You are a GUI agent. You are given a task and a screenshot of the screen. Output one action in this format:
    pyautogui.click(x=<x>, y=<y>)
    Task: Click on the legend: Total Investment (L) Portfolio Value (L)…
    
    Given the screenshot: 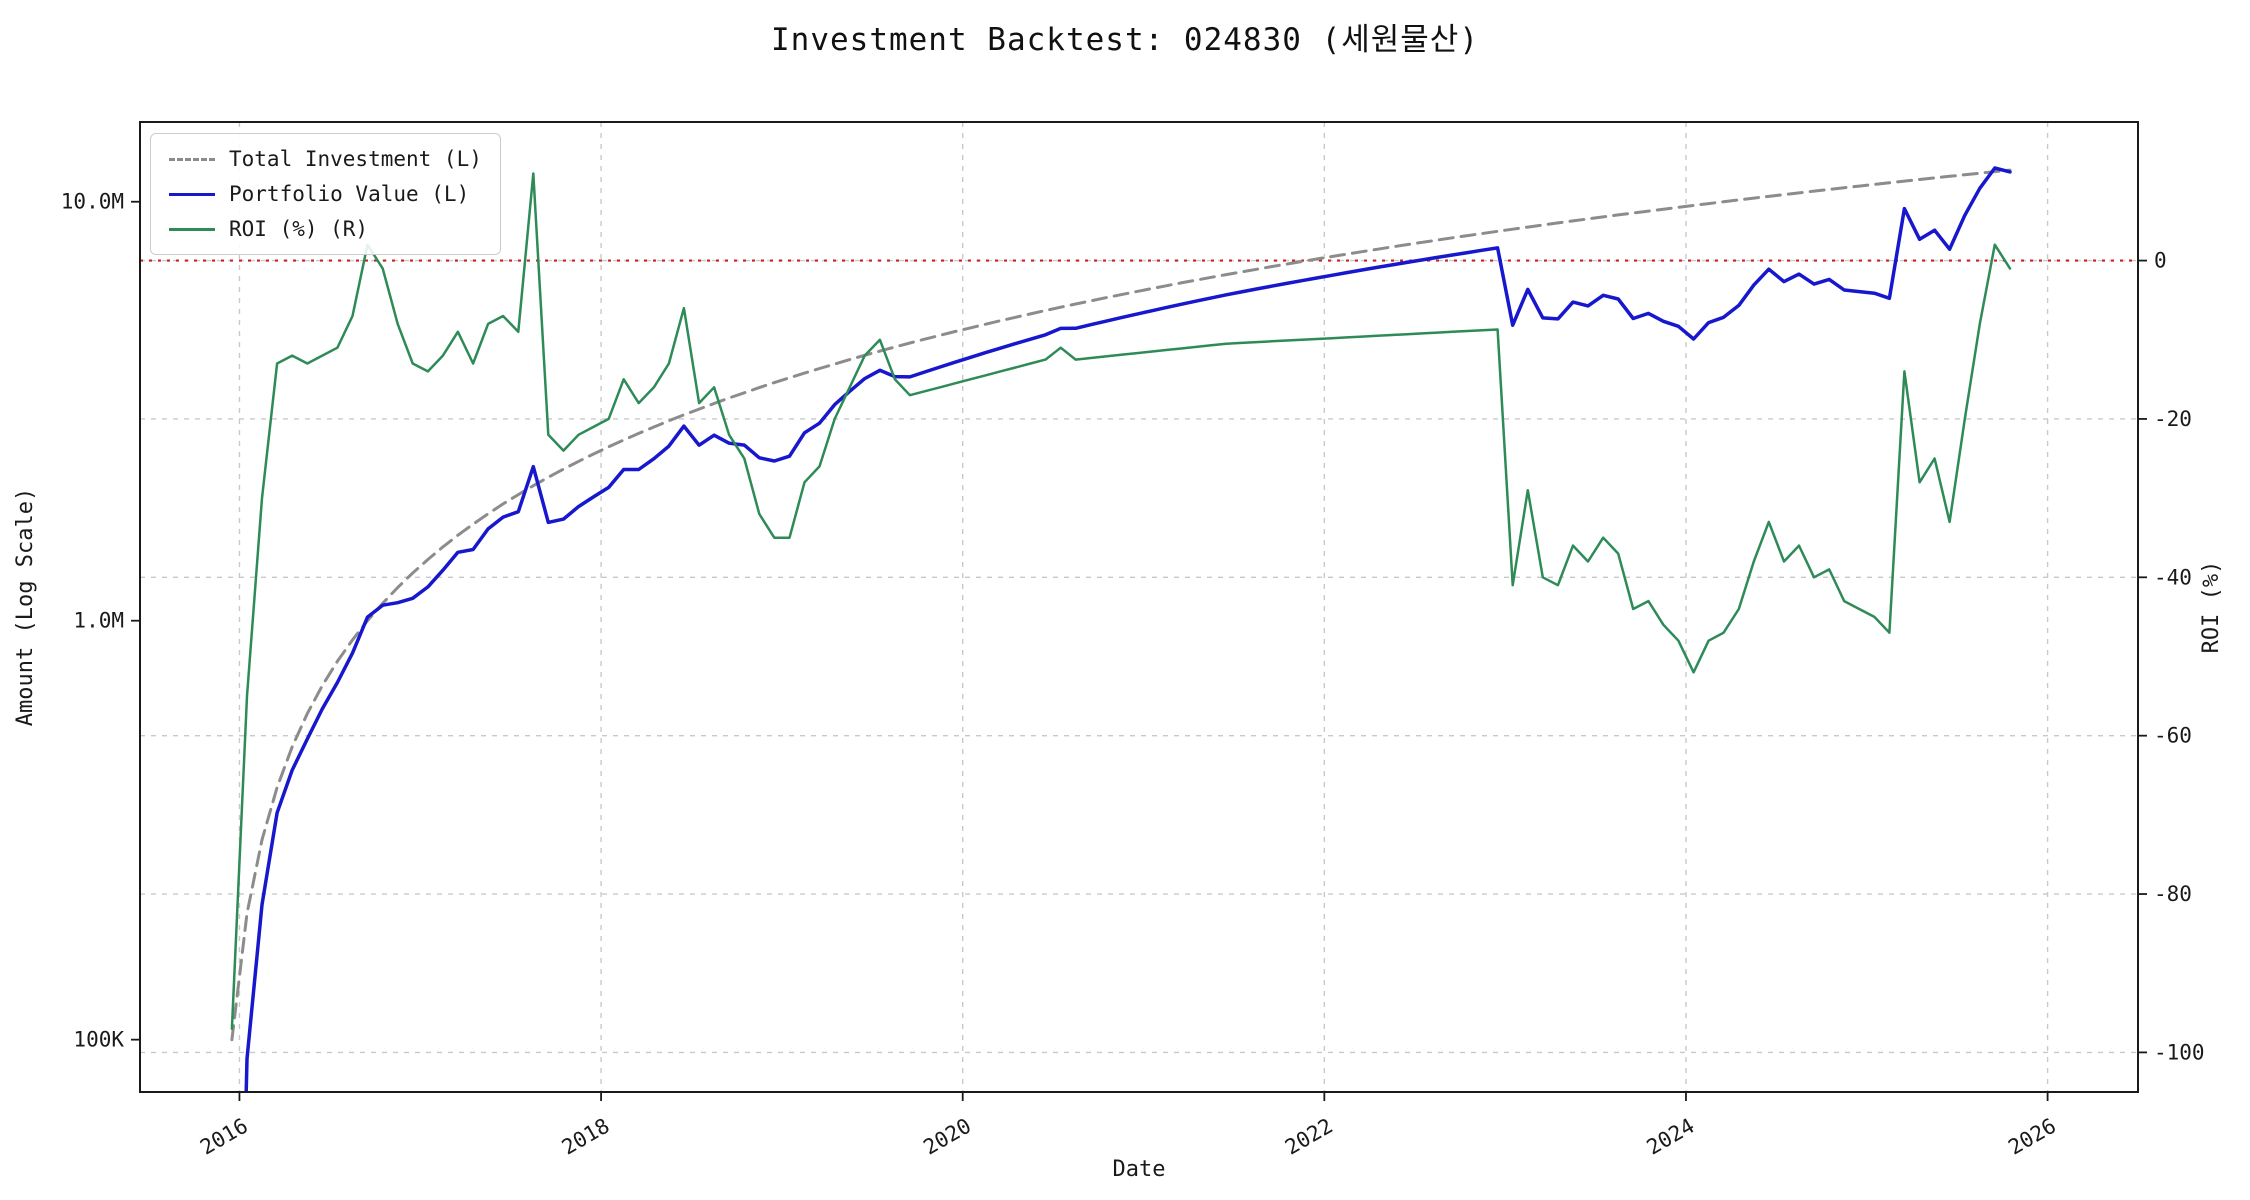 What is the action you would take?
    pyautogui.click(x=325, y=194)
    